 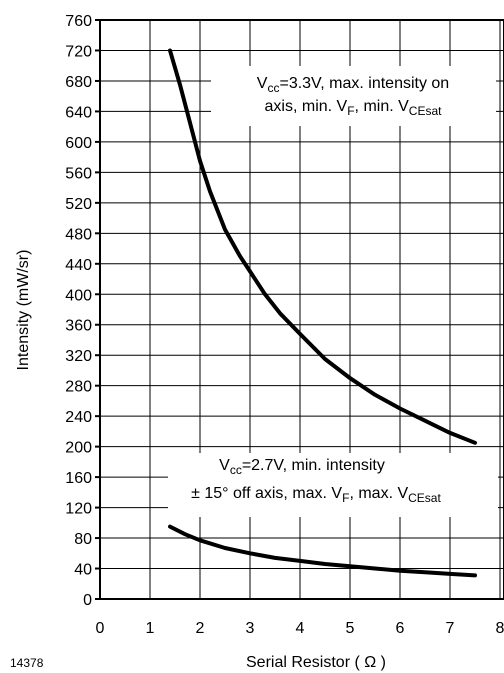 I want to click on annotation-upper-background, so click(x=353, y=96).